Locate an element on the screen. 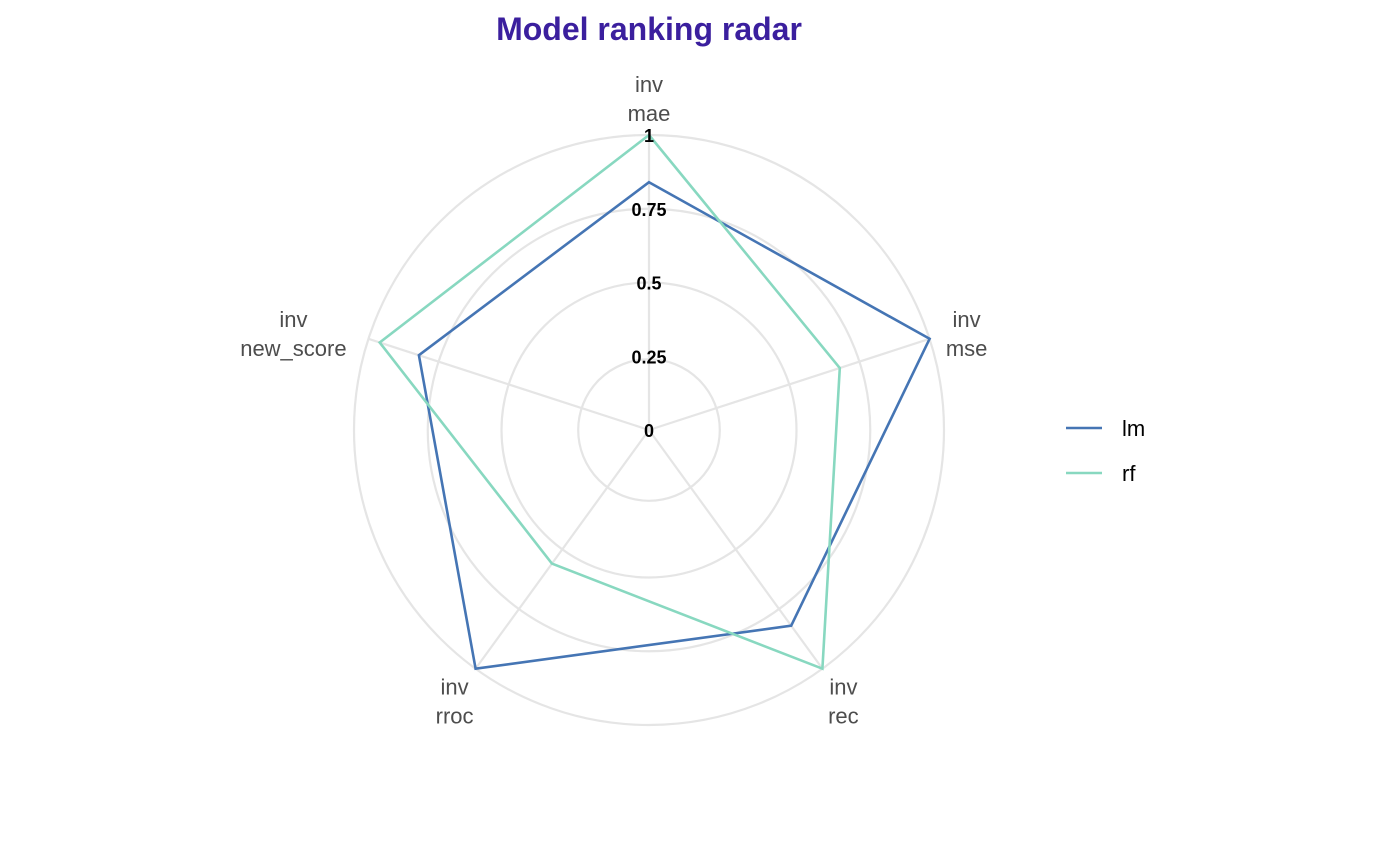  axis-label-3: inv rroc is located at coordinates (455, 702).